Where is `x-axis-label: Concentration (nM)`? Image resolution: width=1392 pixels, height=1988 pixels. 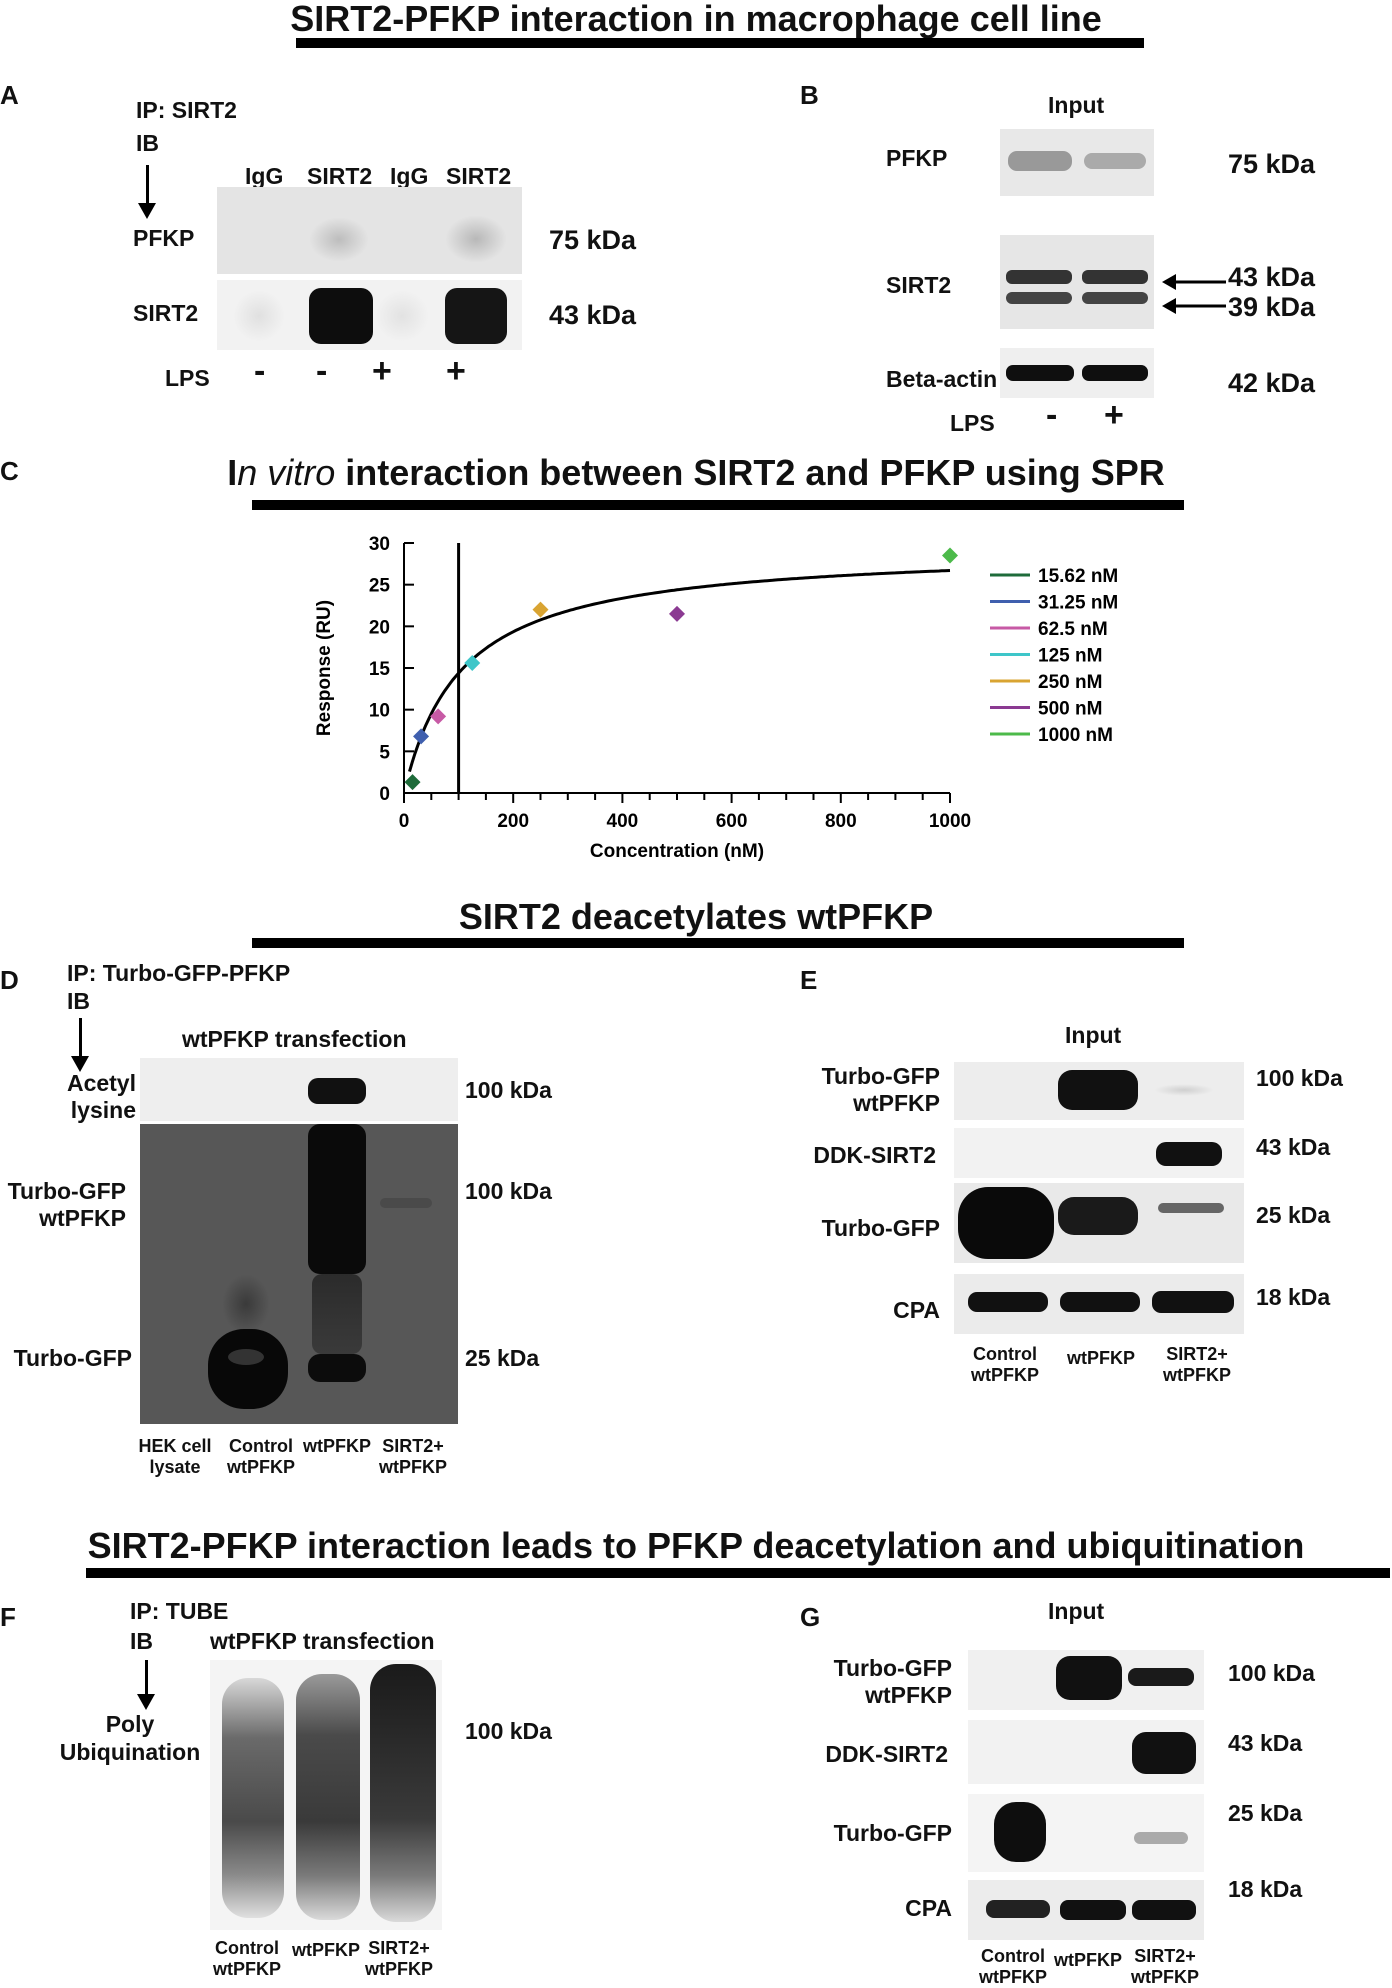 x-axis-label: Concentration (nM) is located at coordinates (677, 851).